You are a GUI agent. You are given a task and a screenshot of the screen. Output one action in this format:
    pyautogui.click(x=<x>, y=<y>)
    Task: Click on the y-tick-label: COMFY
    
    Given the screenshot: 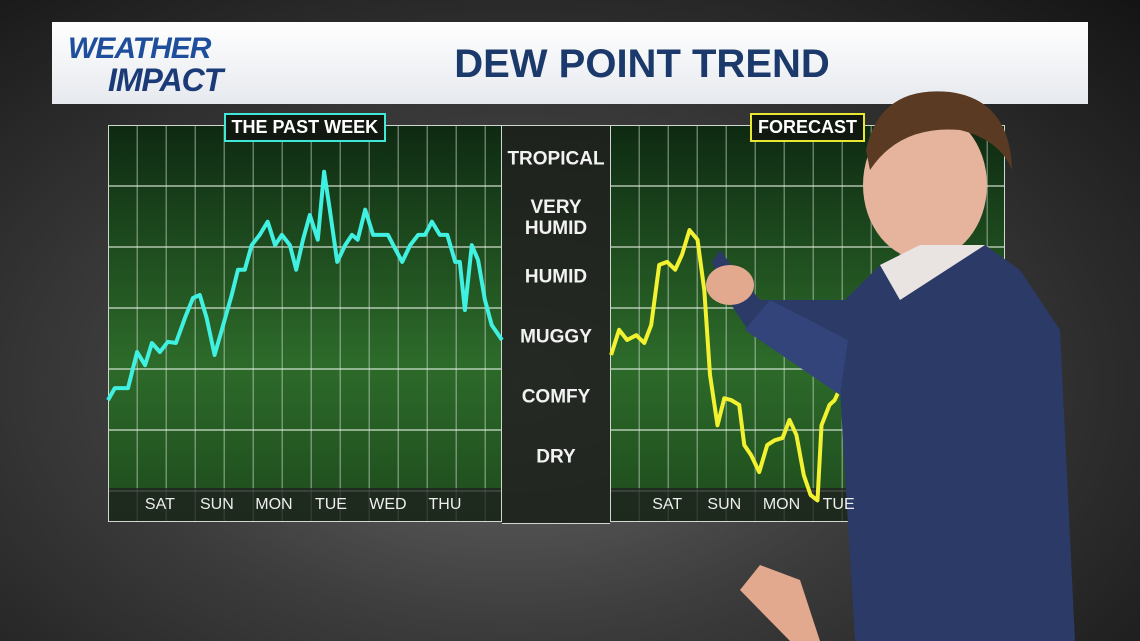 What is the action you would take?
    pyautogui.click(x=556, y=397)
    